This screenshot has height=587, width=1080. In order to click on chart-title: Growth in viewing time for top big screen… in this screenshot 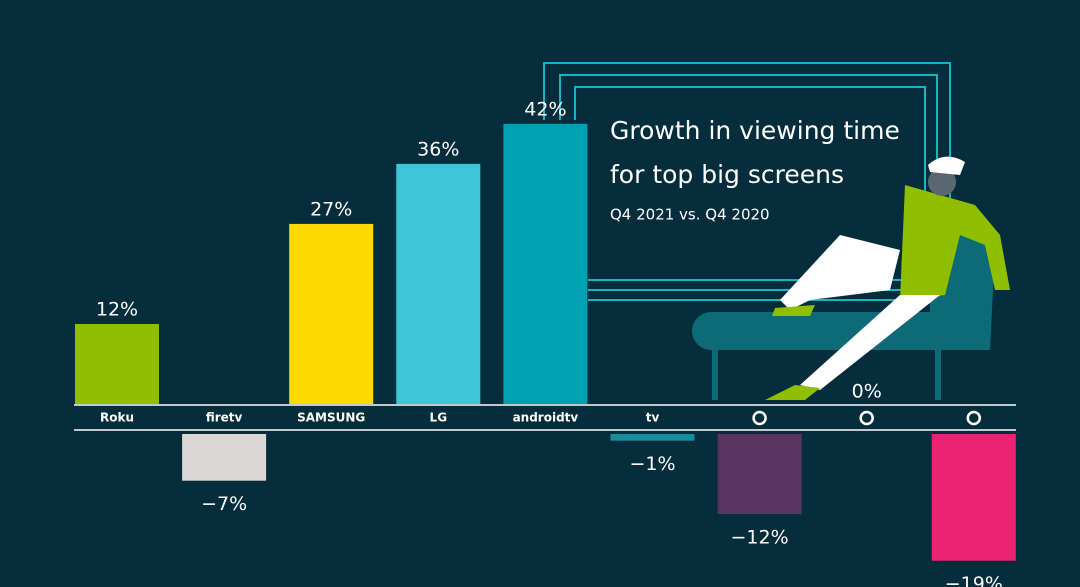, I will do `click(755, 152)`.